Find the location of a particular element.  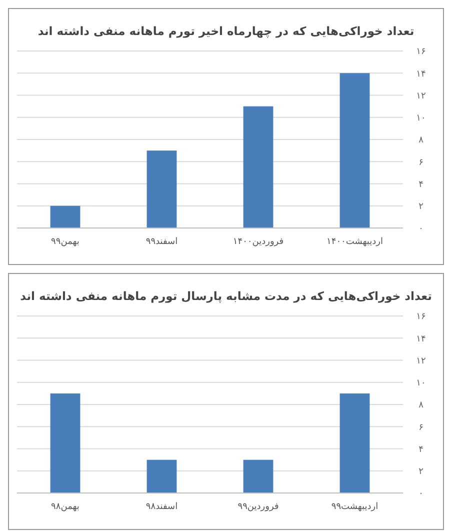

chart-title: تعداد خوراکی‌هایی که در مدت مشابه پارسال تورم ماهانه منفی داشته اند is located at coordinates (226, 296).